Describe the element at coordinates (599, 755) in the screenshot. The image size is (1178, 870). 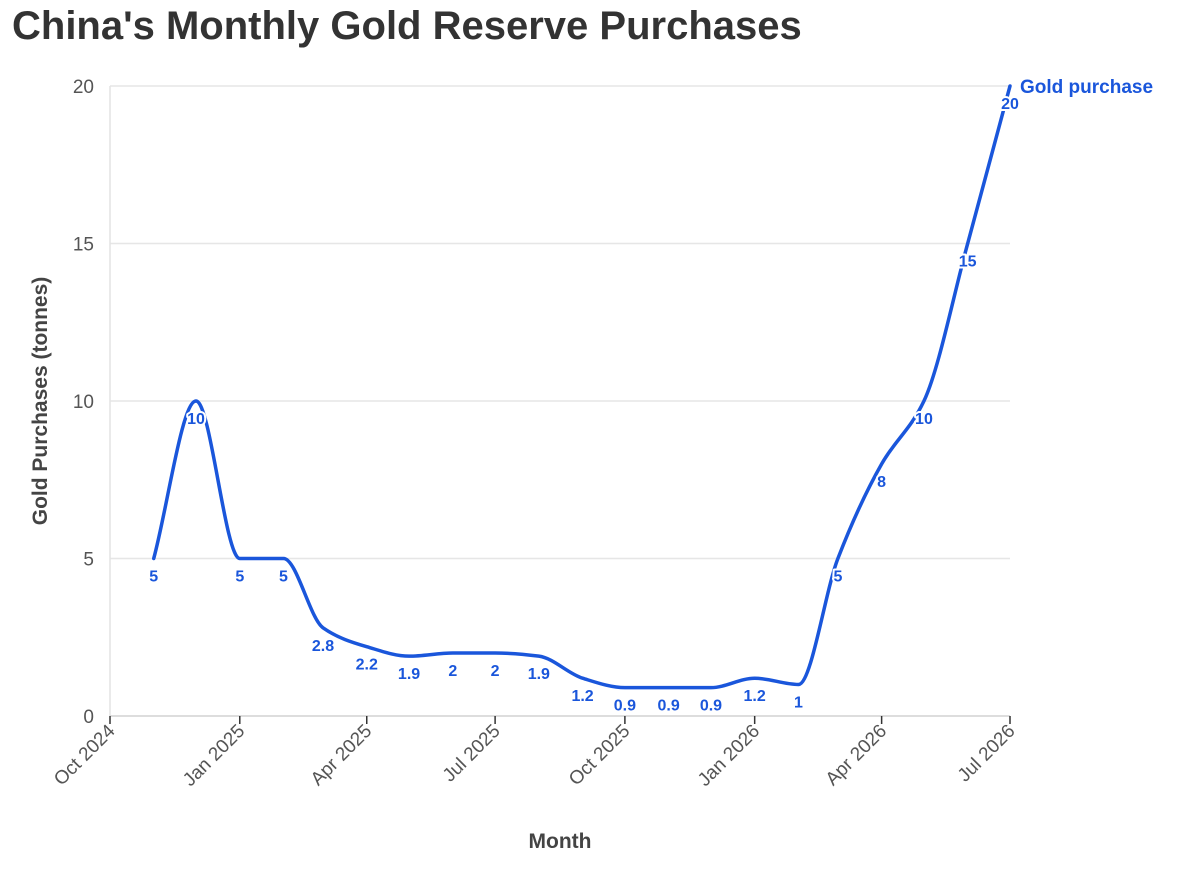
I see `x-tick-label: Oct 2025` at that location.